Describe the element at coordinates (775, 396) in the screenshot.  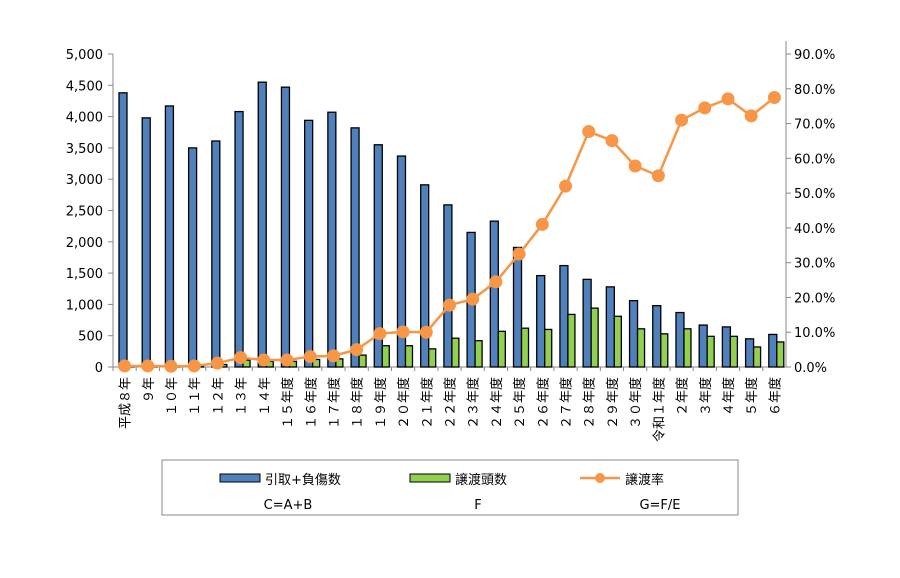
I see `x-tick-label: ６年度` at that location.